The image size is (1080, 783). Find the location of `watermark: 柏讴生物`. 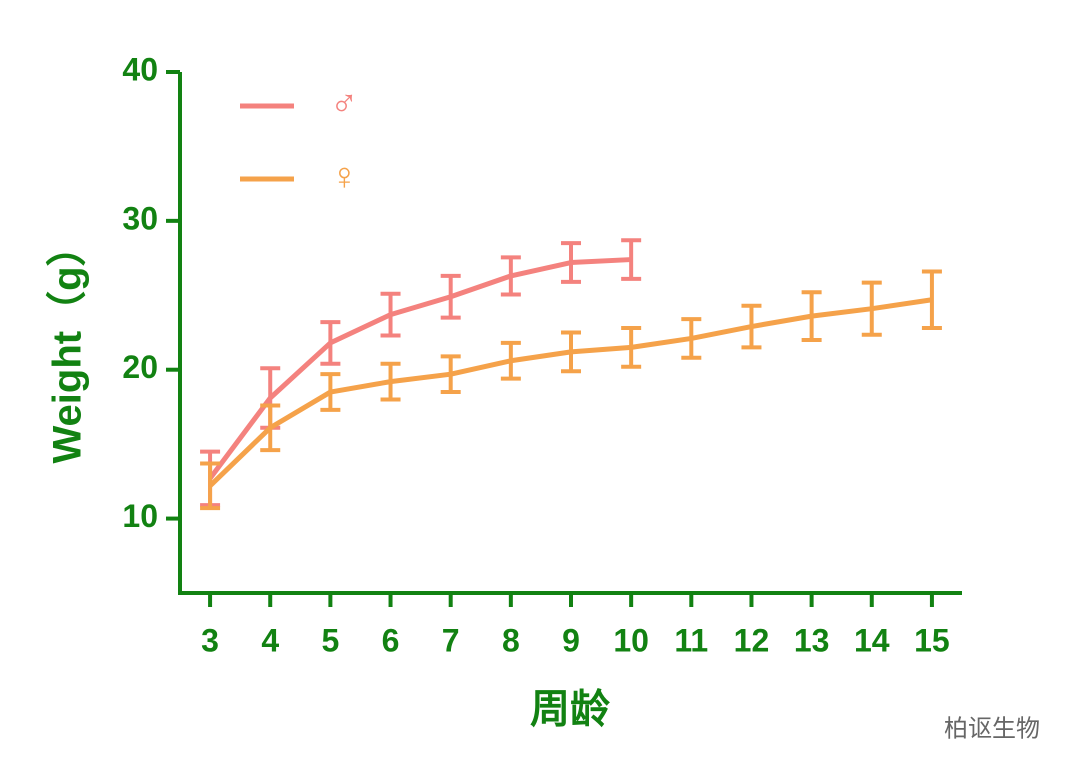

watermark: 柏讴生物 is located at coordinates (992, 728).